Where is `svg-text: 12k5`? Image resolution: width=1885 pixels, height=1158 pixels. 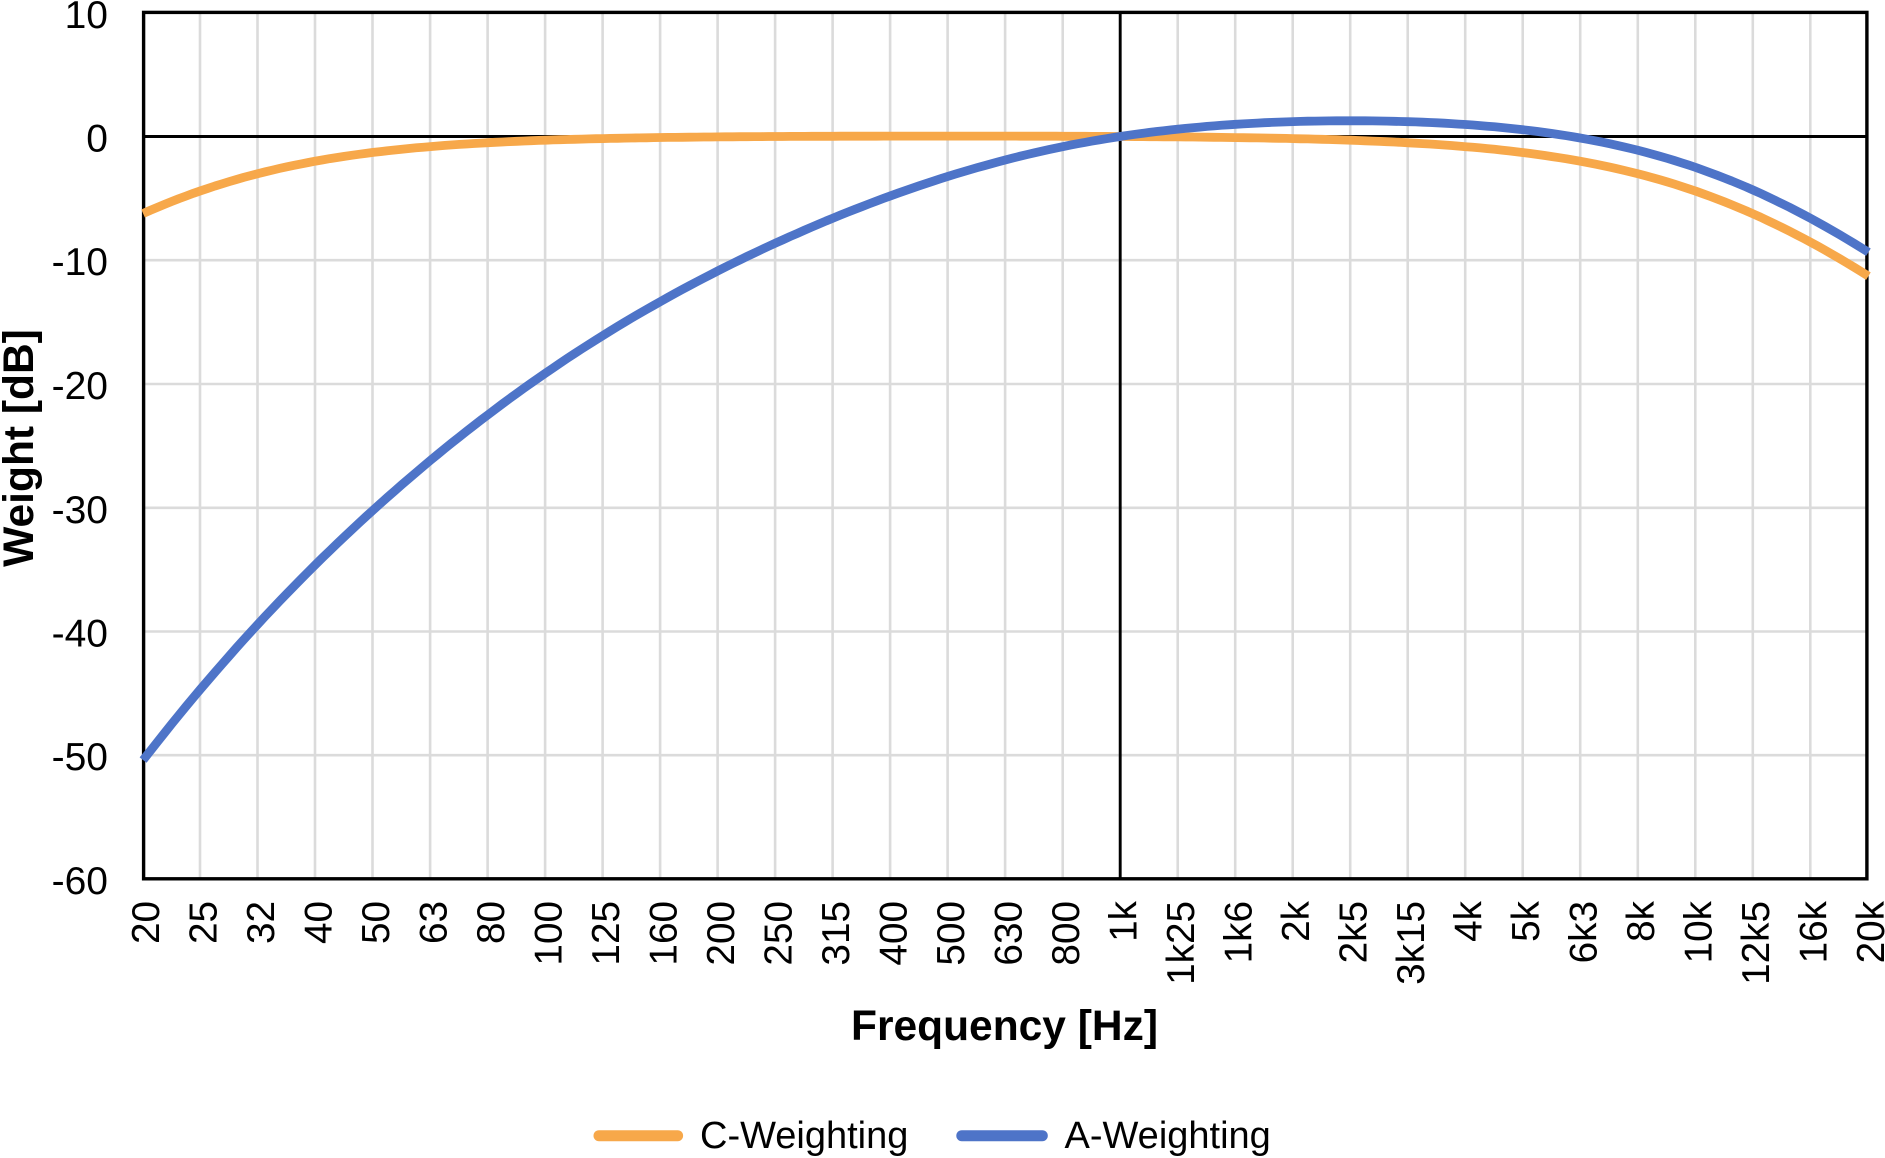
svg-text: 12k5 is located at coordinates (1756, 943).